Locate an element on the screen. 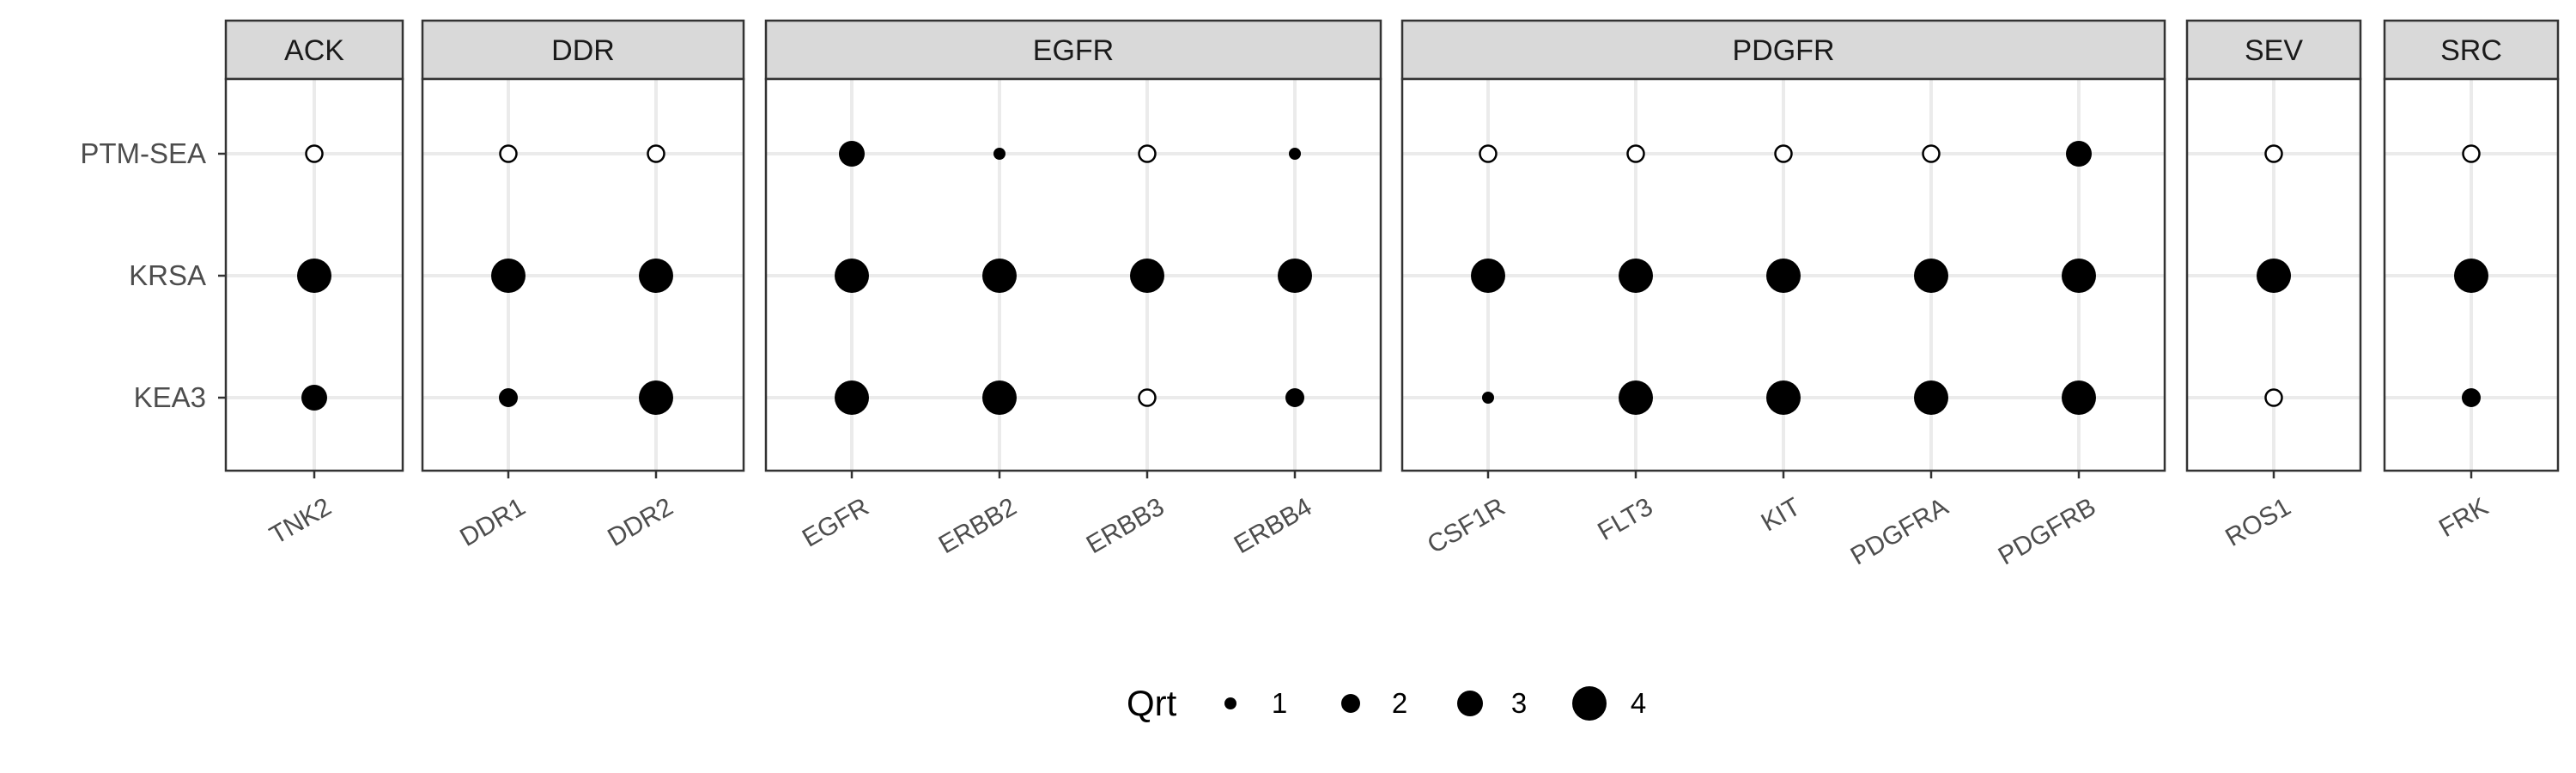  point-ddr2-ptm-sea is located at coordinates (656, 153).